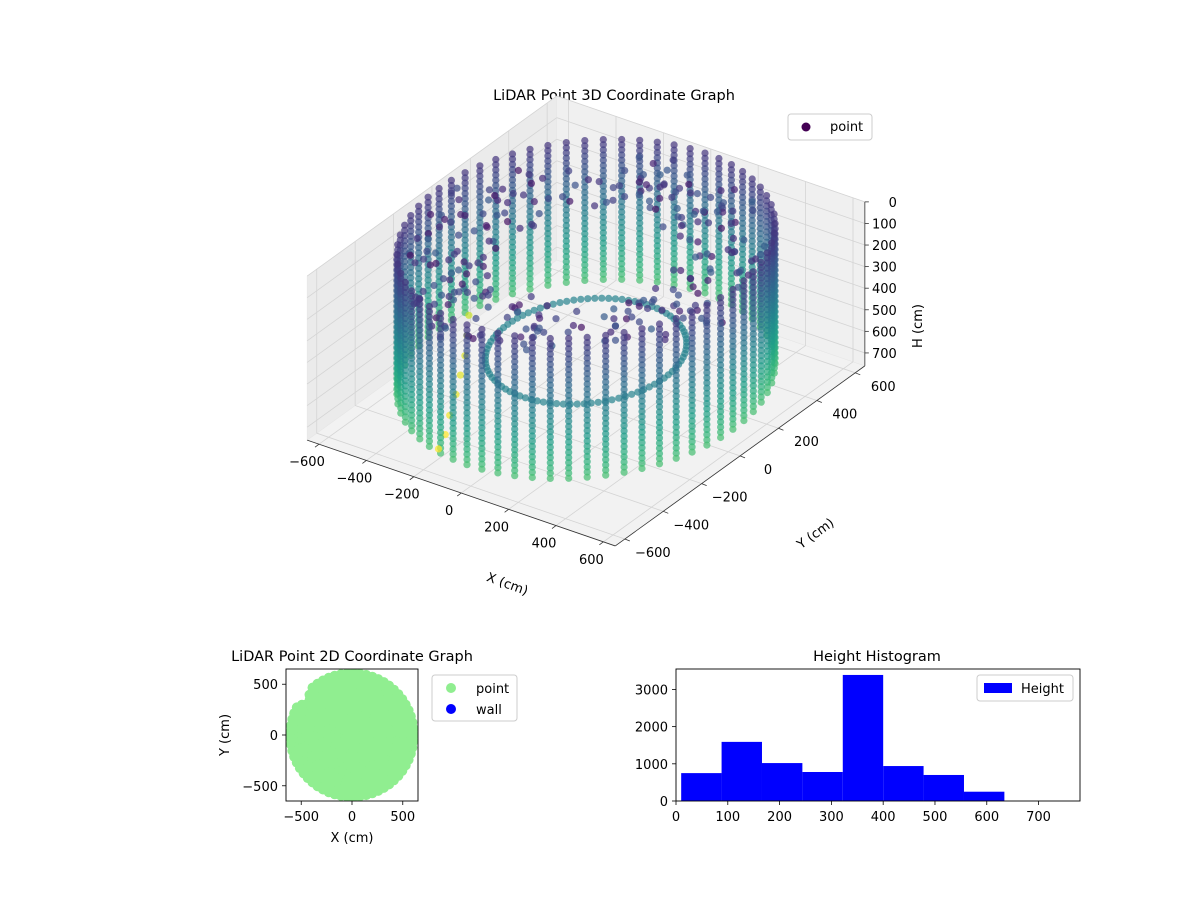  What do you see at coordinates (831, 817) in the screenshot?
I see `histogram-x-tick-label: 300` at bounding box center [831, 817].